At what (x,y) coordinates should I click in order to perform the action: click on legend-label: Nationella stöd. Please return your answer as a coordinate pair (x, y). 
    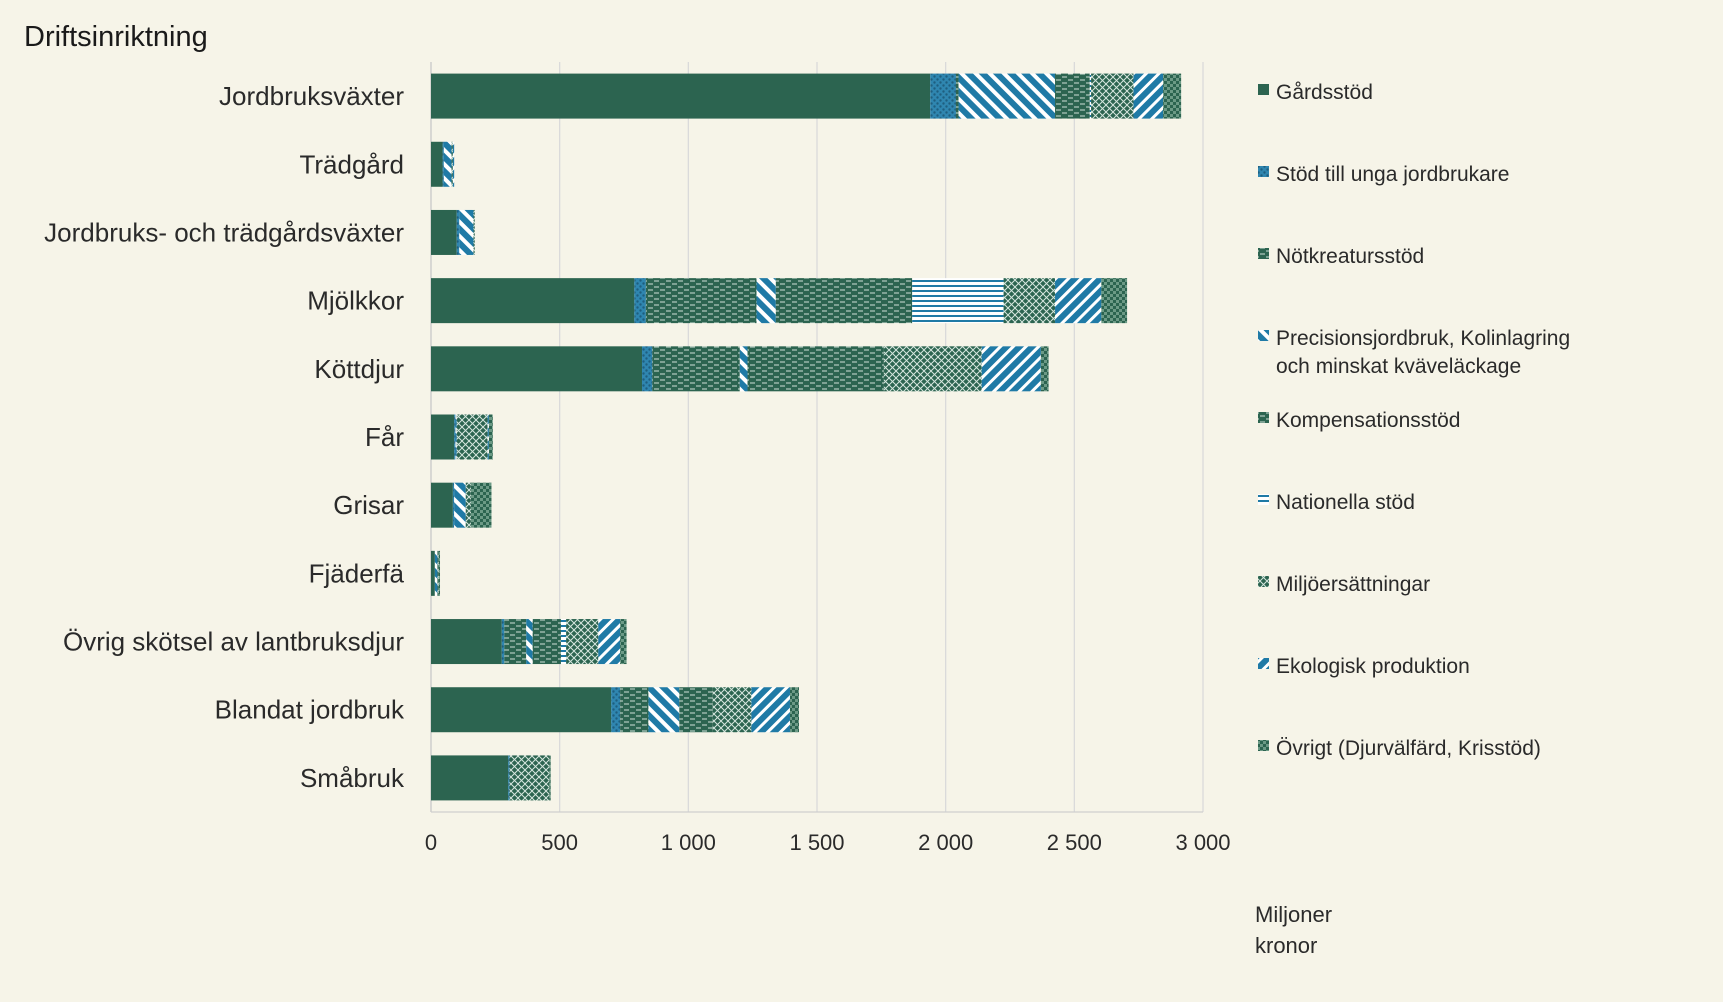
    Looking at the image, I should click on (1345, 502).